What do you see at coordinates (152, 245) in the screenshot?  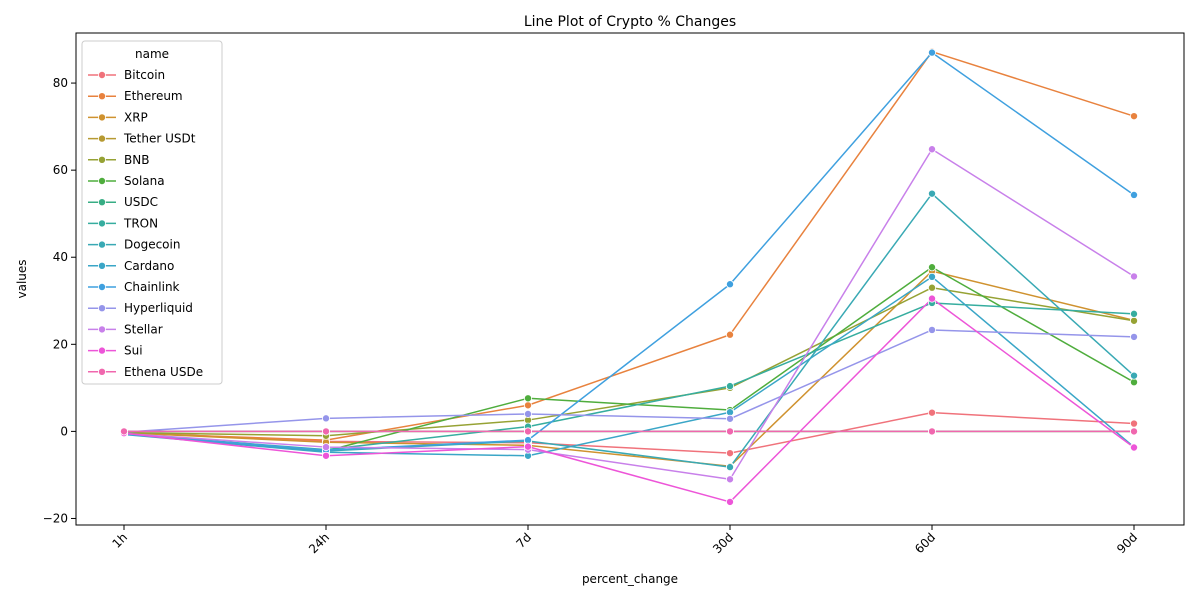 I see `legend-entry-label: Dogecoin` at bounding box center [152, 245].